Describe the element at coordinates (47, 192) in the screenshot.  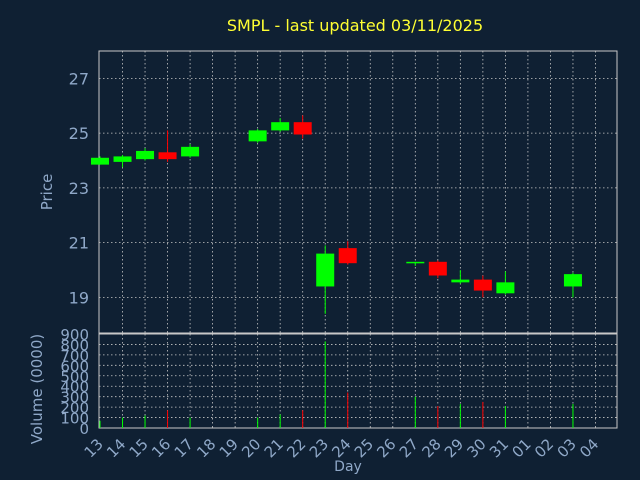
I see `price-axis-label: Price` at that location.